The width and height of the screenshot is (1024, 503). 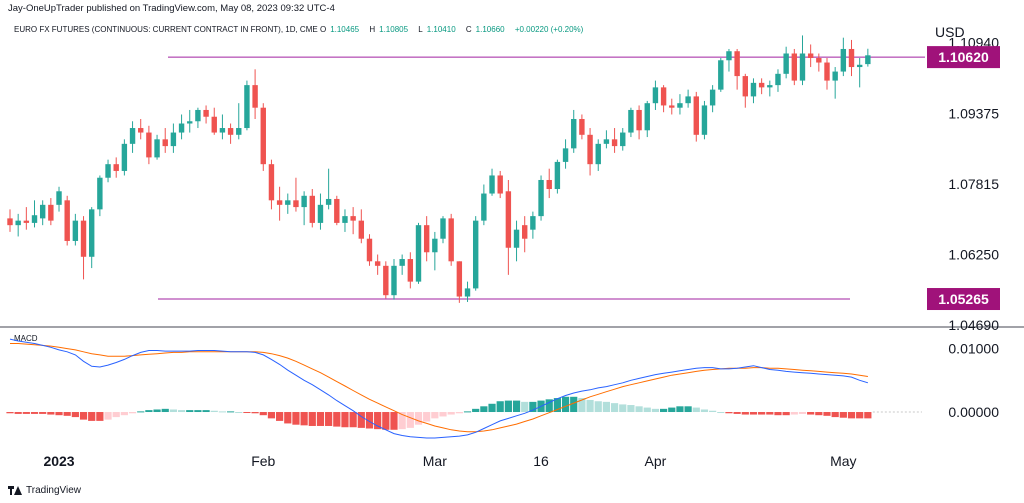 What do you see at coordinates (26, 338) in the screenshot?
I see `macd-indicator-label: MACD` at bounding box center [26, 338].